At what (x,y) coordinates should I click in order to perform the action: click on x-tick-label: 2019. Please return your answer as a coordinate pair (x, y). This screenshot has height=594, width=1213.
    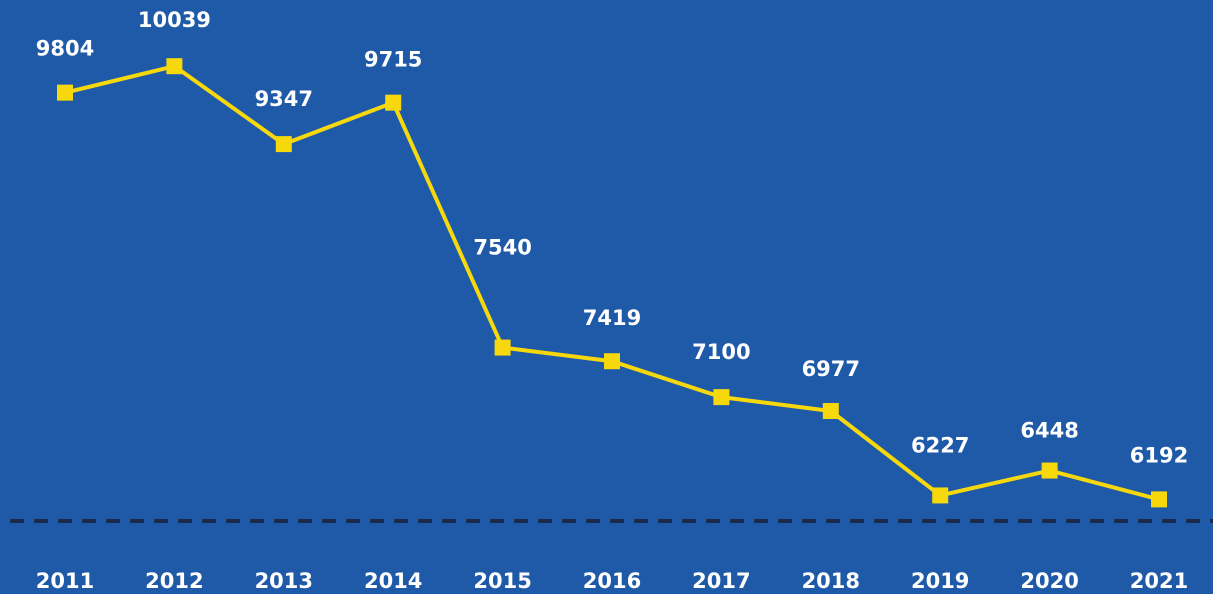
    Looking at the image, I should click on (940, 581).